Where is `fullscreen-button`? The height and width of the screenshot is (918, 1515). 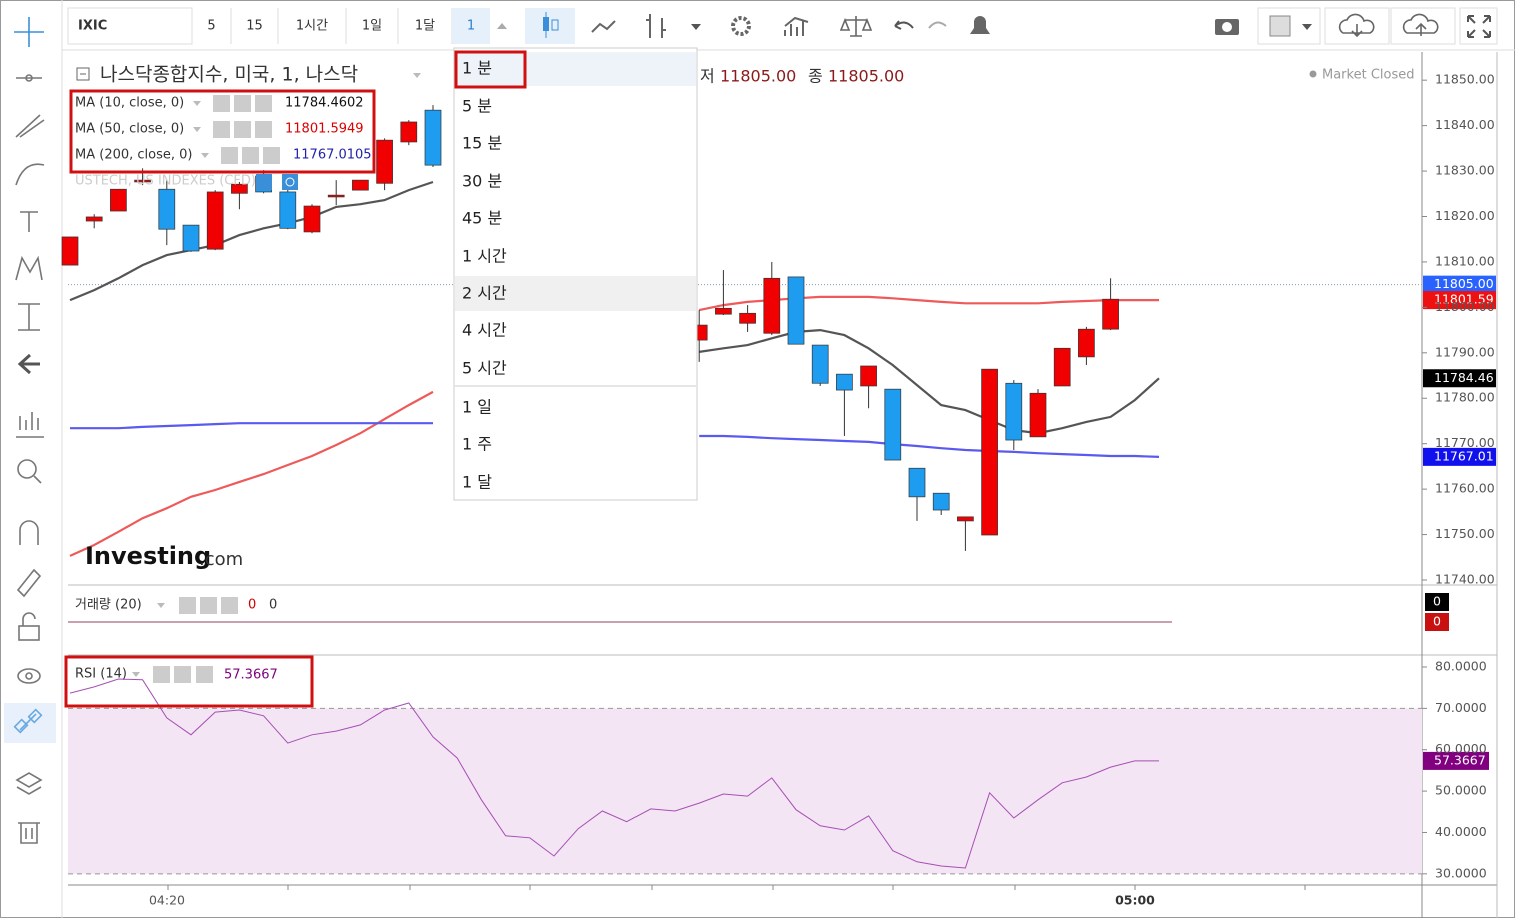 fullscreen-button is located at coordinates (1479, 26).